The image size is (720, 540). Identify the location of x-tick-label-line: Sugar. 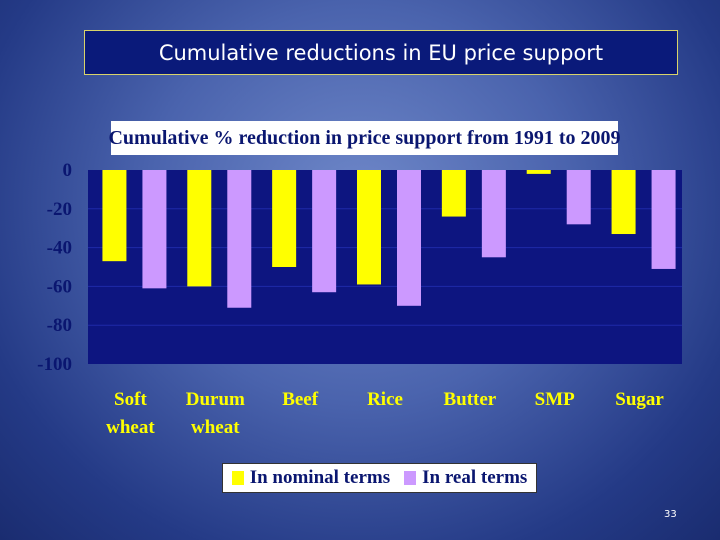
(639, 399).